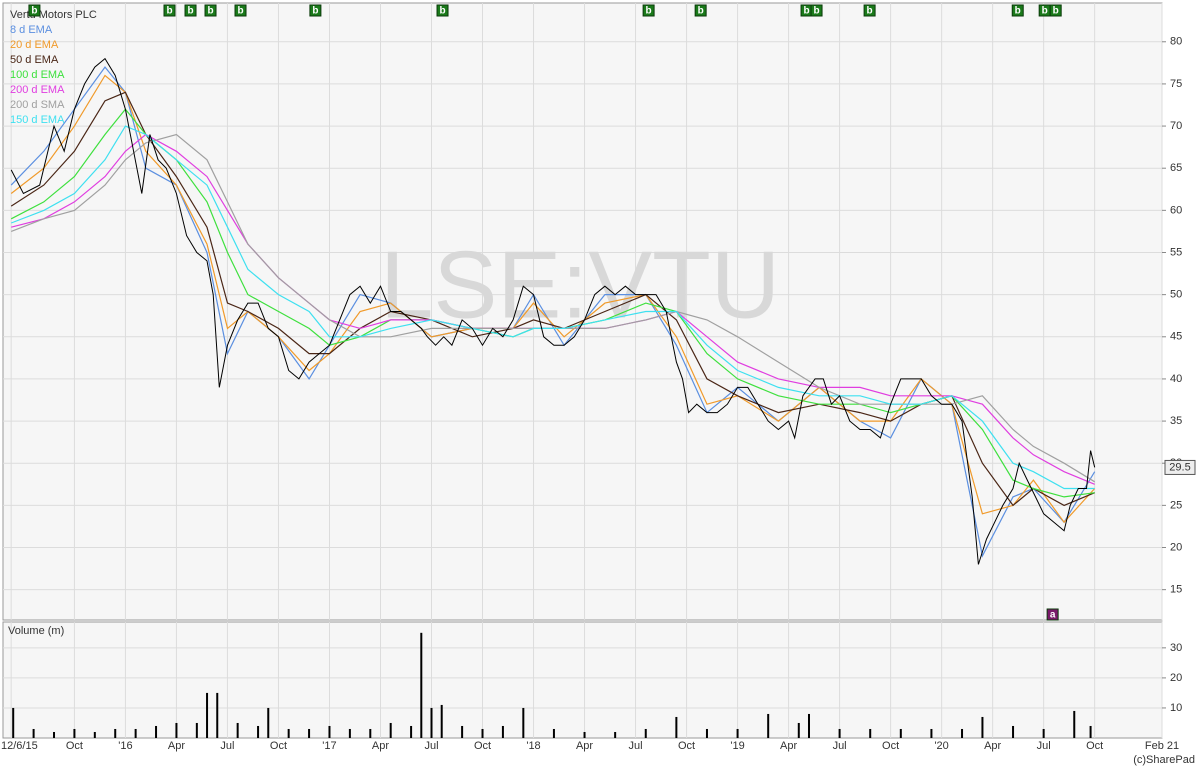 This screenshot has width=1200, height=768. I want to click on volume-panel, so click(582, 680).